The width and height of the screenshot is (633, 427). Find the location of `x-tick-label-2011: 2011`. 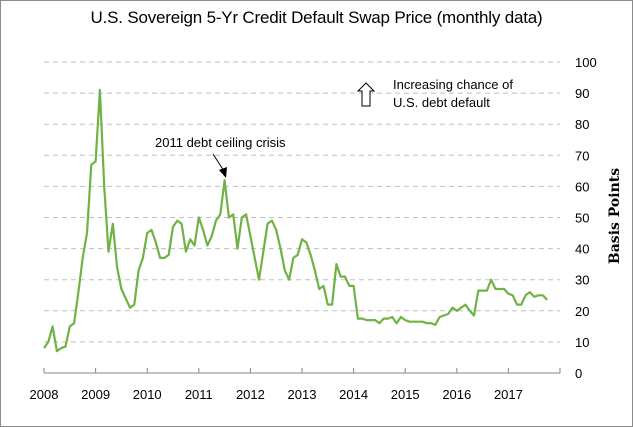

x-tick-label-2011: 2011 is located at coordinates (199, 394).